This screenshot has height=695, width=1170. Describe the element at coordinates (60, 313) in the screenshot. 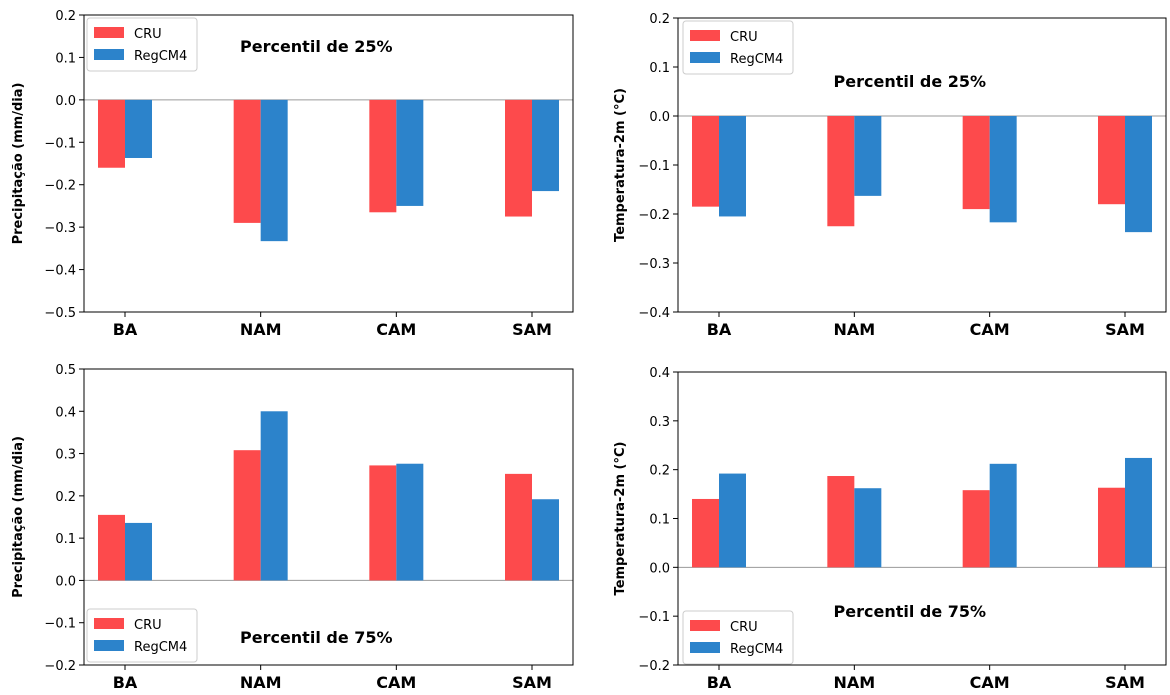

I see `y-tick-label: −0.5` at that location.